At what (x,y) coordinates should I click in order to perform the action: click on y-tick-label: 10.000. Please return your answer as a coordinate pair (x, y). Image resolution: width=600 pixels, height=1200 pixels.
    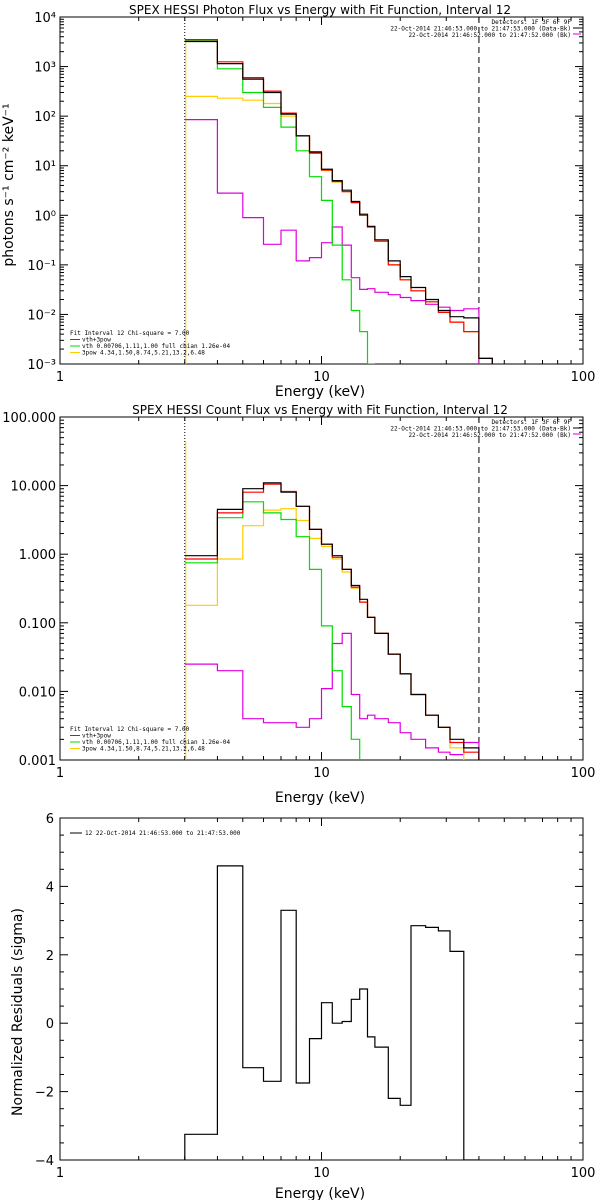
    Looking at the image, I should click on (34, 487).